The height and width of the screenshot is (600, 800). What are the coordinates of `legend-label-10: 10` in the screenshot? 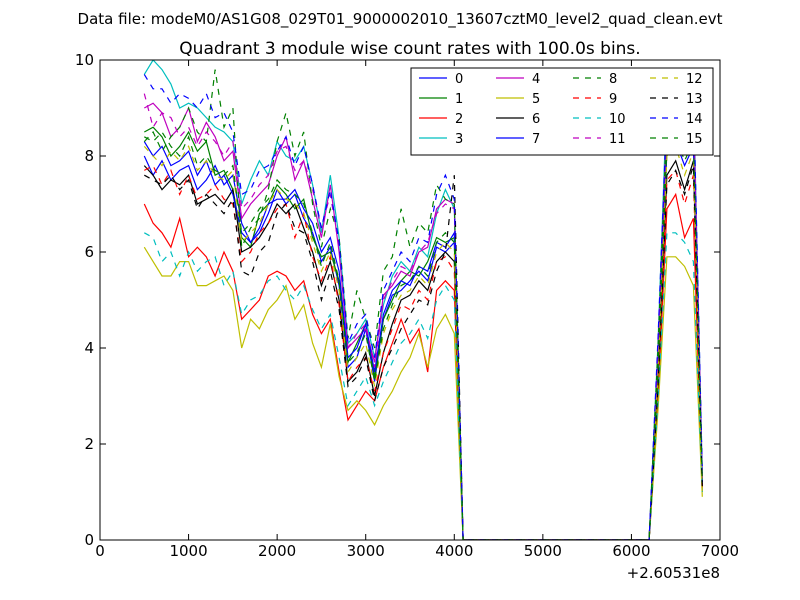 It's located at (617, 119).